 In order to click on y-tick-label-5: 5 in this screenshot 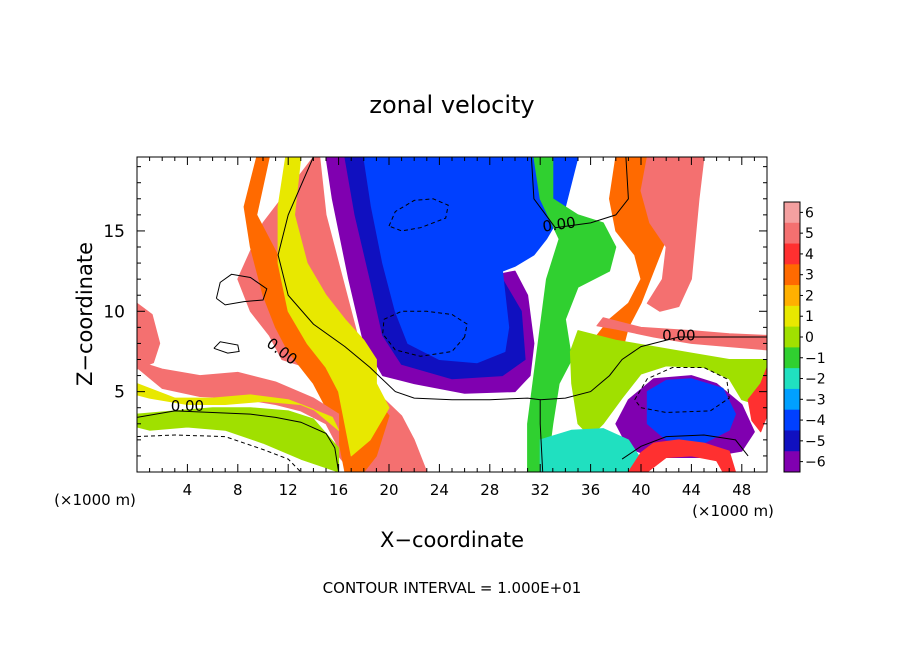, I will do `click(119, 393)`.